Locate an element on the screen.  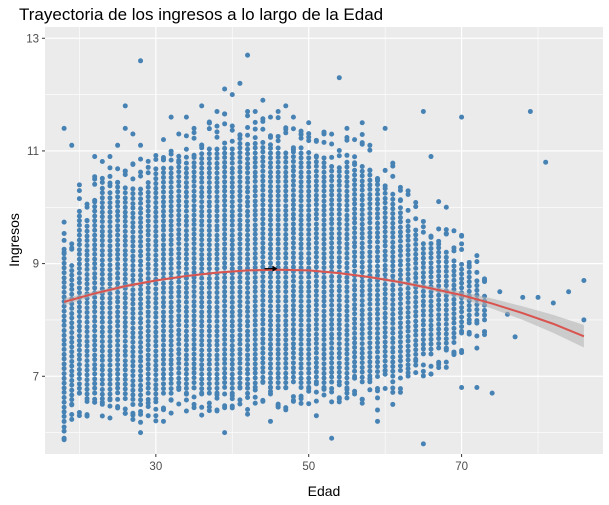
y-tick-label: 7 is located at coordinates (36, 377).